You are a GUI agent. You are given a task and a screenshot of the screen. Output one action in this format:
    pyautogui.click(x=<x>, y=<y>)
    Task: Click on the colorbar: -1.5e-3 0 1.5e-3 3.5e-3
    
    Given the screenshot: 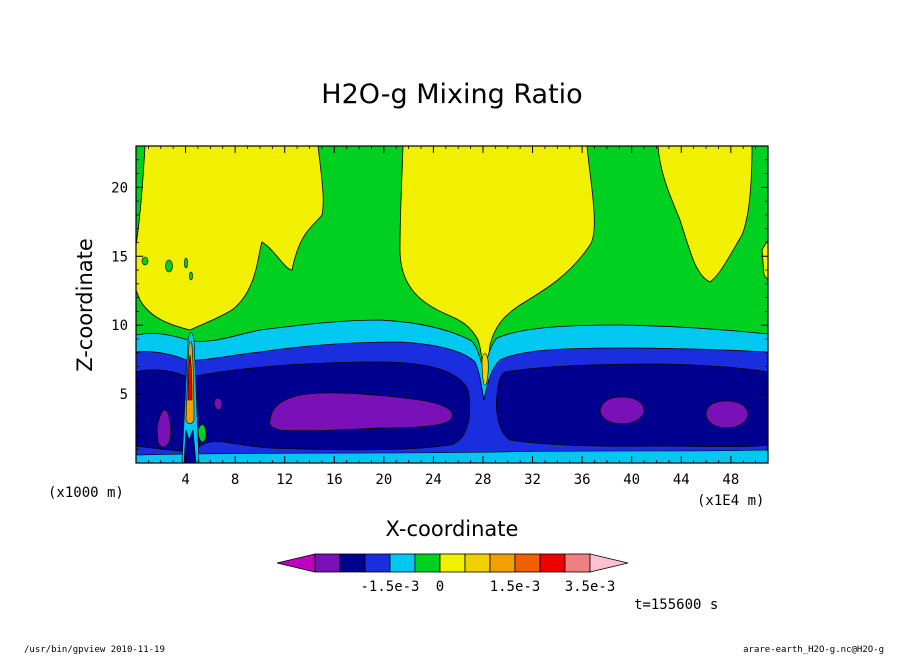 What is the action you would take?
    pyautogui.click(x=452, y=574)
    